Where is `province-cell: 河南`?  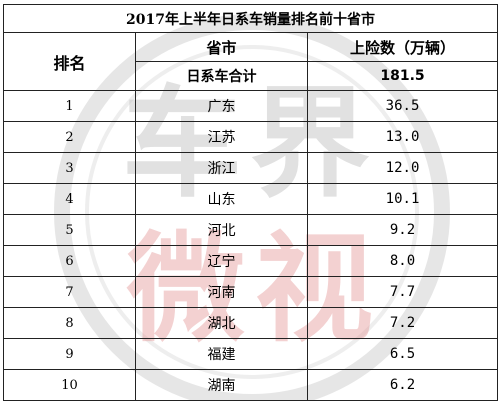 province-cell: 河南 is located at coordinates (221, 292).